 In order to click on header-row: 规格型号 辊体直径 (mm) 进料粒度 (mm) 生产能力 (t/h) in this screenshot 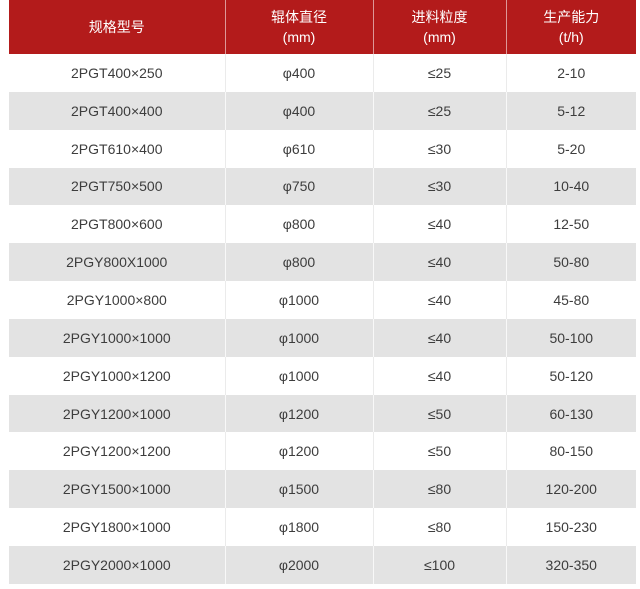, I will do `click(322, 27)`.